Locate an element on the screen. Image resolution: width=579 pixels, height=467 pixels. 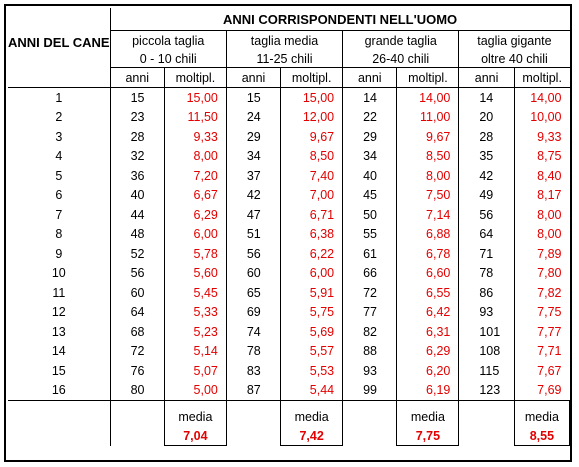
multiplier-cell: 8,75 is located at coordinates (549, 156).